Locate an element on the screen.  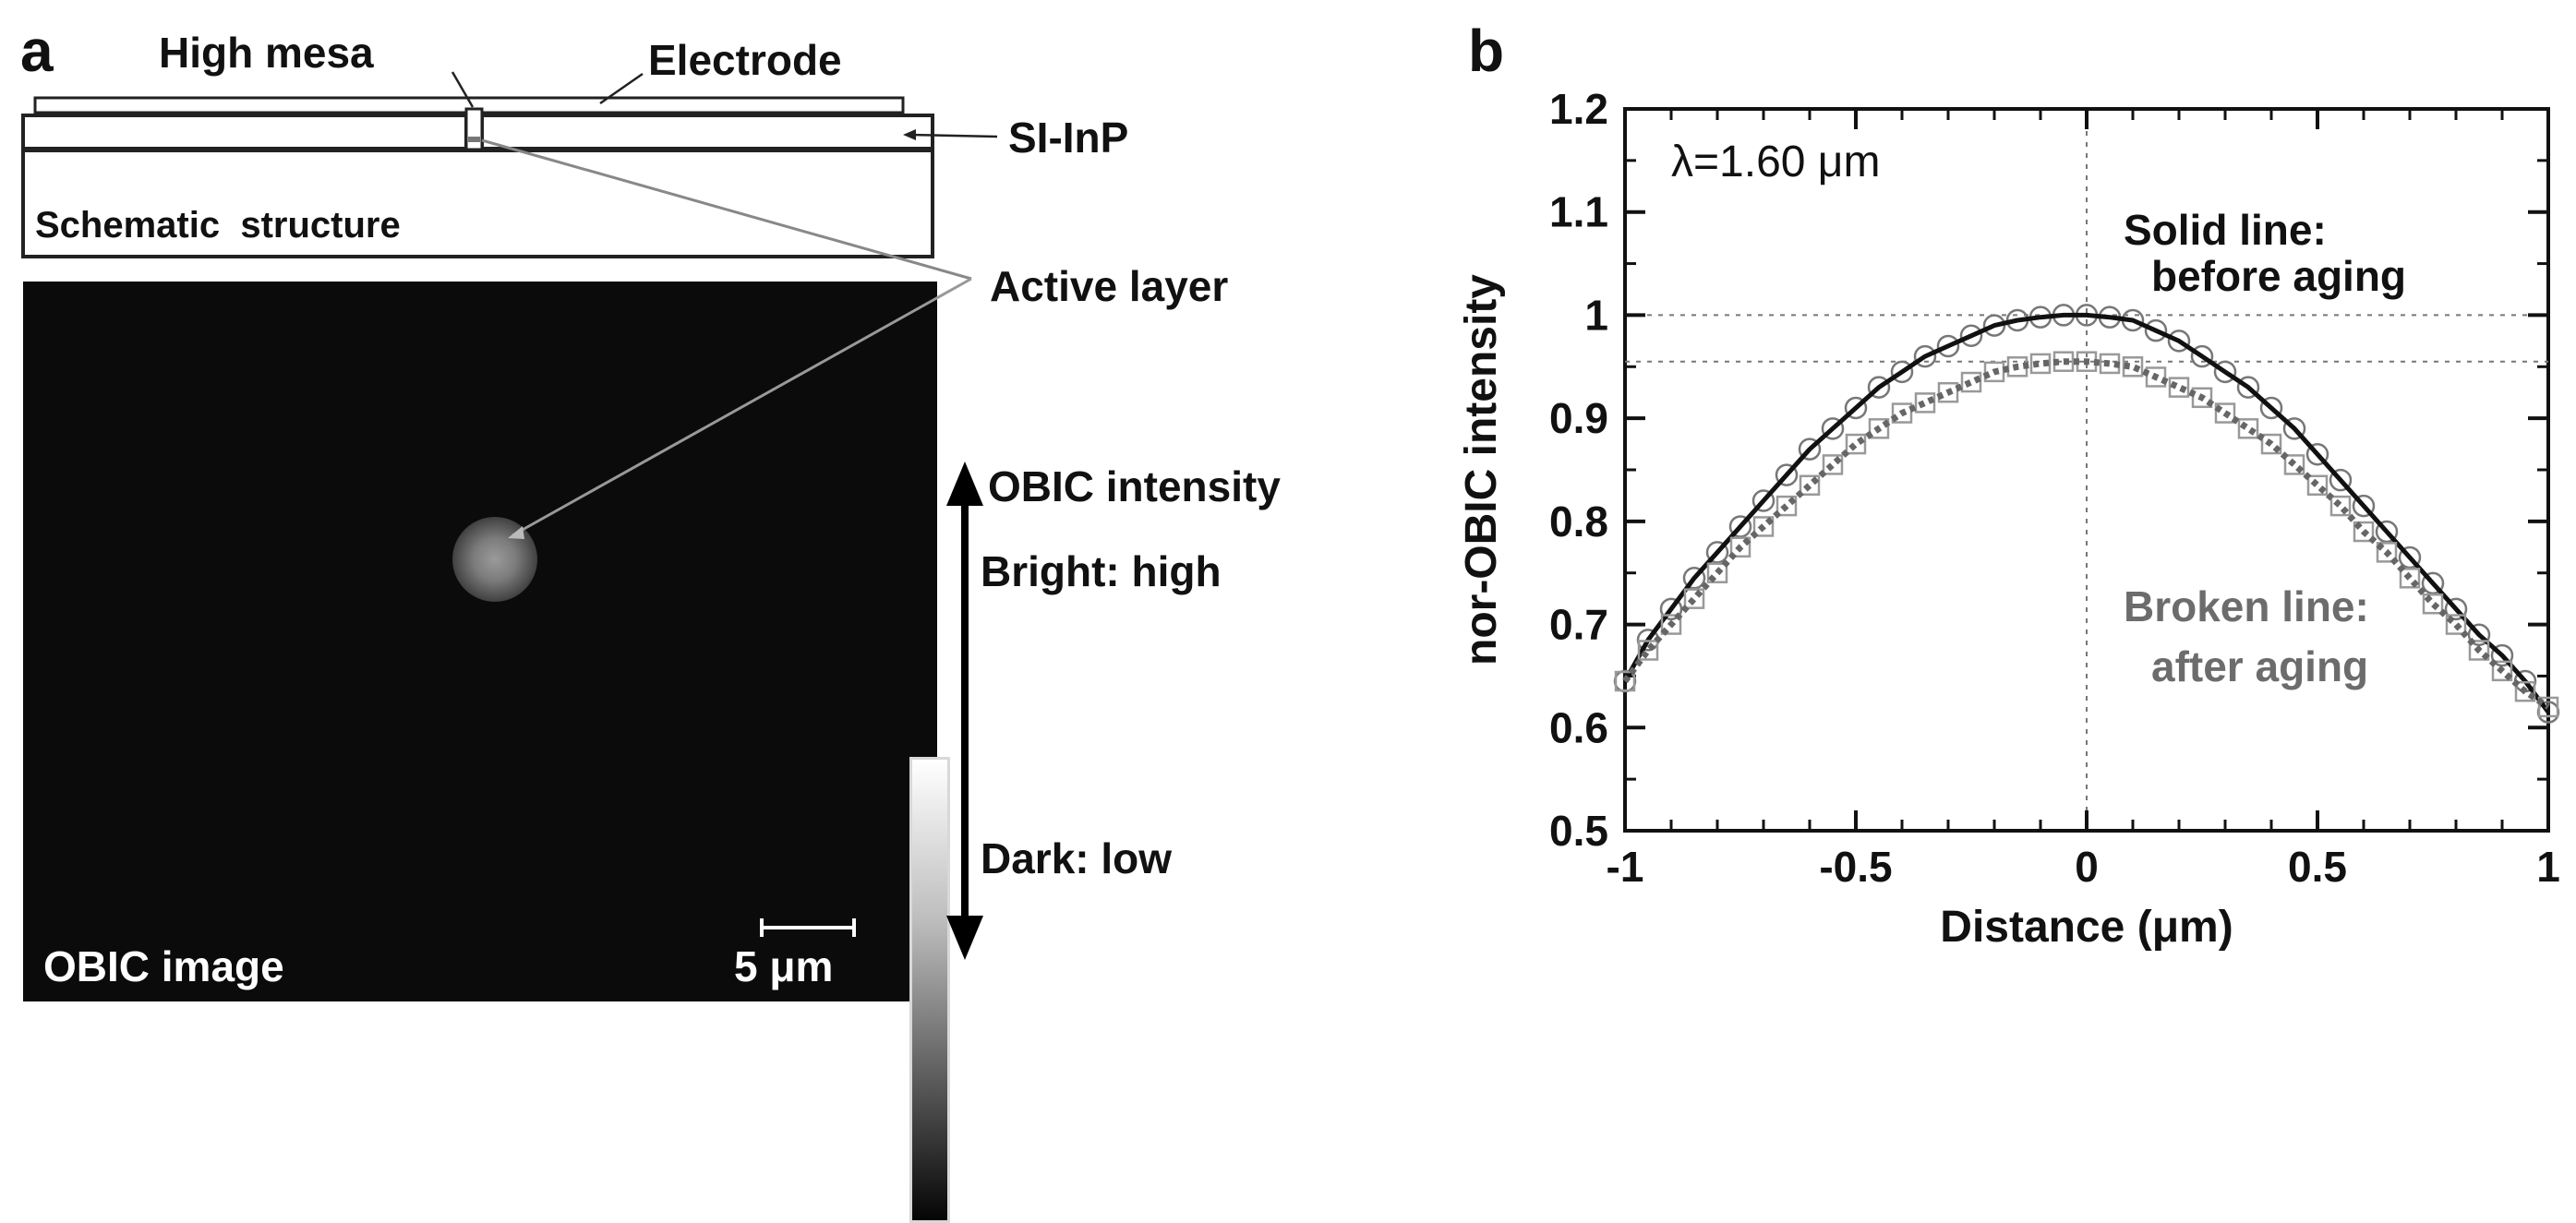
si-inp-leader is located at coordinates (953, 135).